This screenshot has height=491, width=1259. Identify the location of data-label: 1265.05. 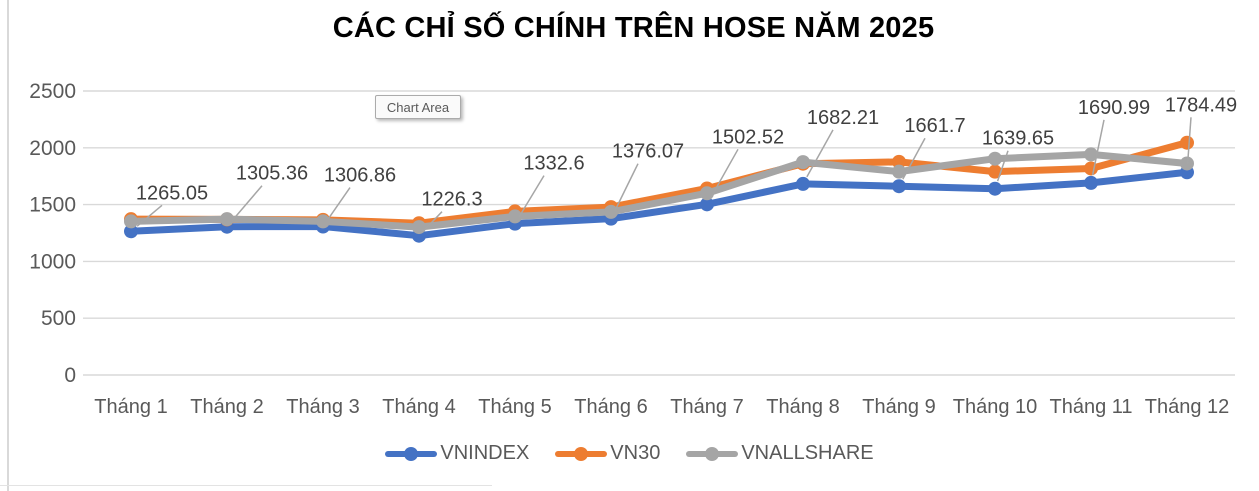
(172, 193).